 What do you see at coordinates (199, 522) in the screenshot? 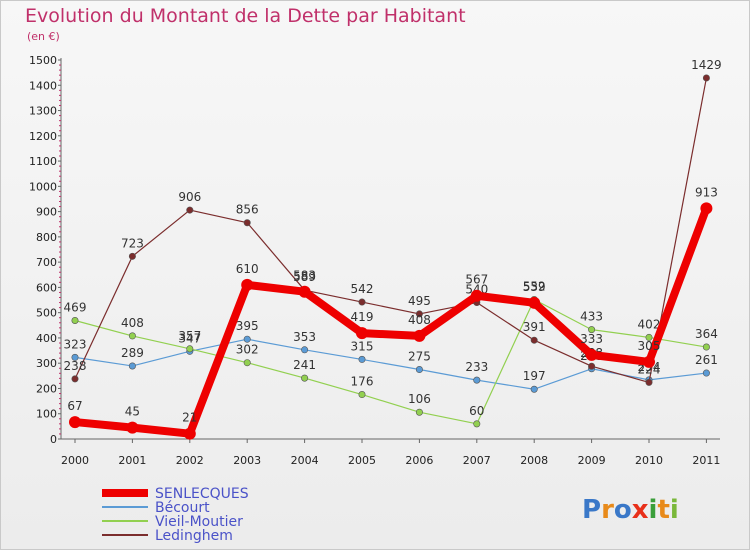
I see `legend-label: Vieil-Moutier` at bounding box center [199, 522].